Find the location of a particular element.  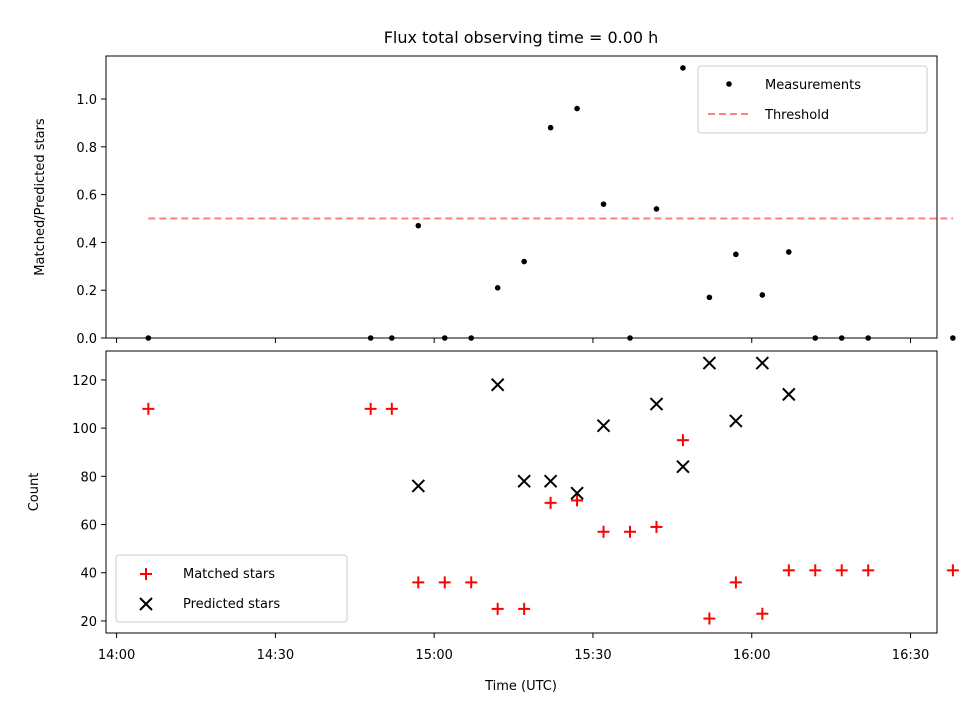

bottom-x-tick-label: 14:00 is located at coordinates (116, 655).